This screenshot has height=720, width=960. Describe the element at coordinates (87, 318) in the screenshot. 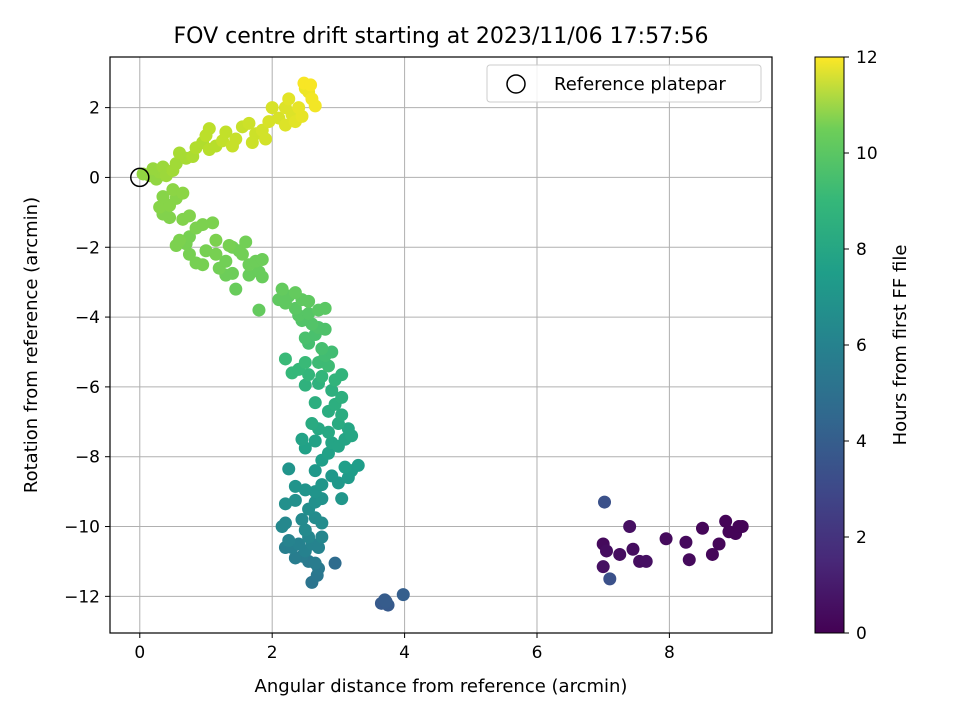

I see `y-tick-label: −4` at that location.